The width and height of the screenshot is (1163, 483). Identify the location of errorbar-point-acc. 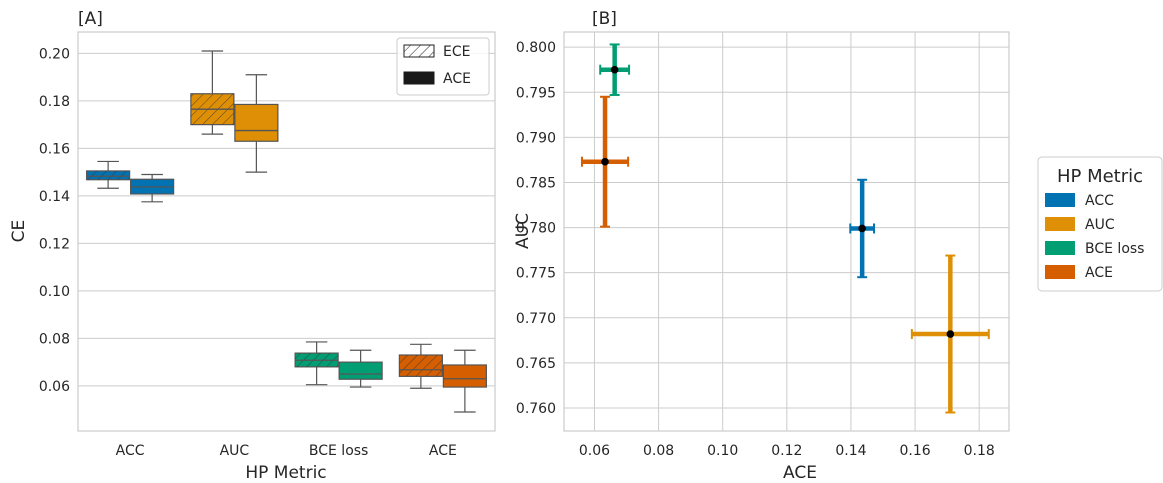
(862, 228).